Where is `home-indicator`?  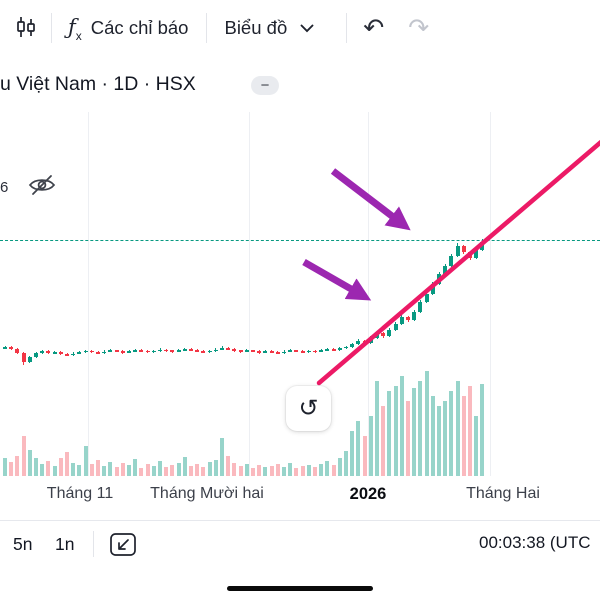 home-indicator is located at coordinates (300, 588).